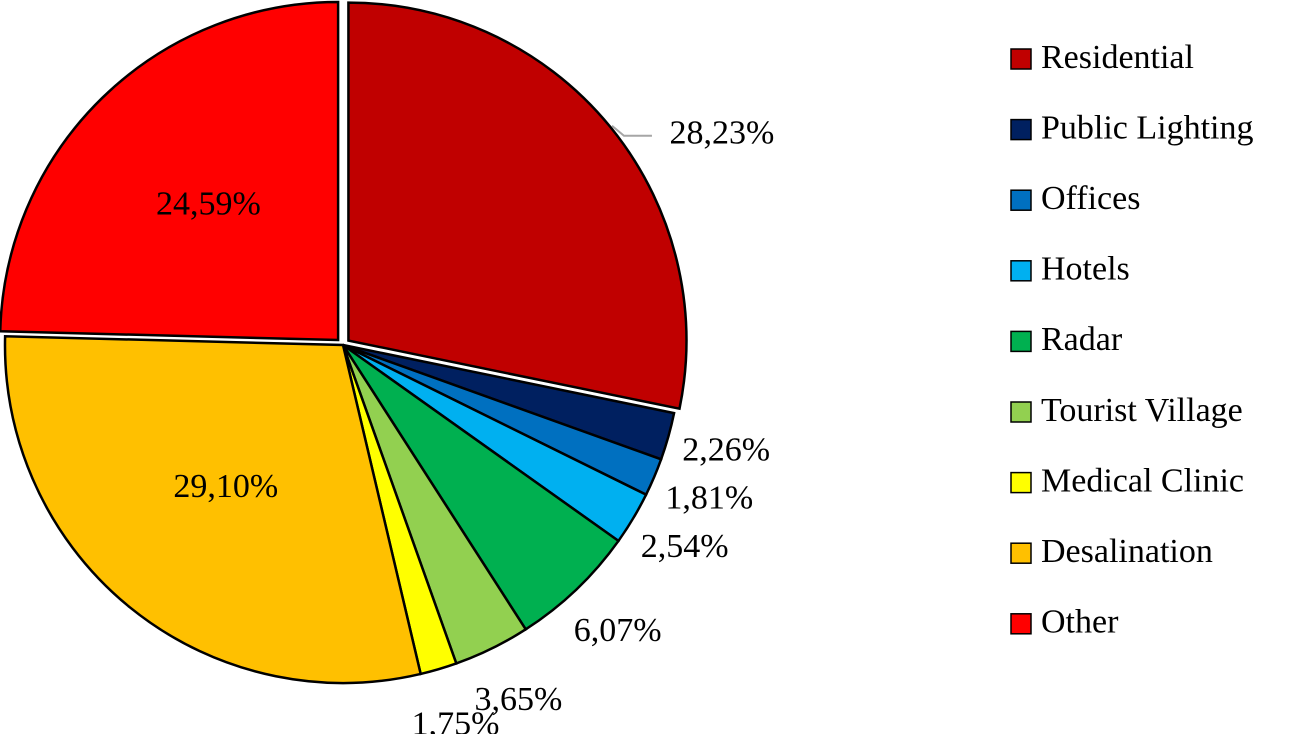 This screenshot has width=1300, height=734. I want to click on data-label: 28,23%, so click(722, 133).